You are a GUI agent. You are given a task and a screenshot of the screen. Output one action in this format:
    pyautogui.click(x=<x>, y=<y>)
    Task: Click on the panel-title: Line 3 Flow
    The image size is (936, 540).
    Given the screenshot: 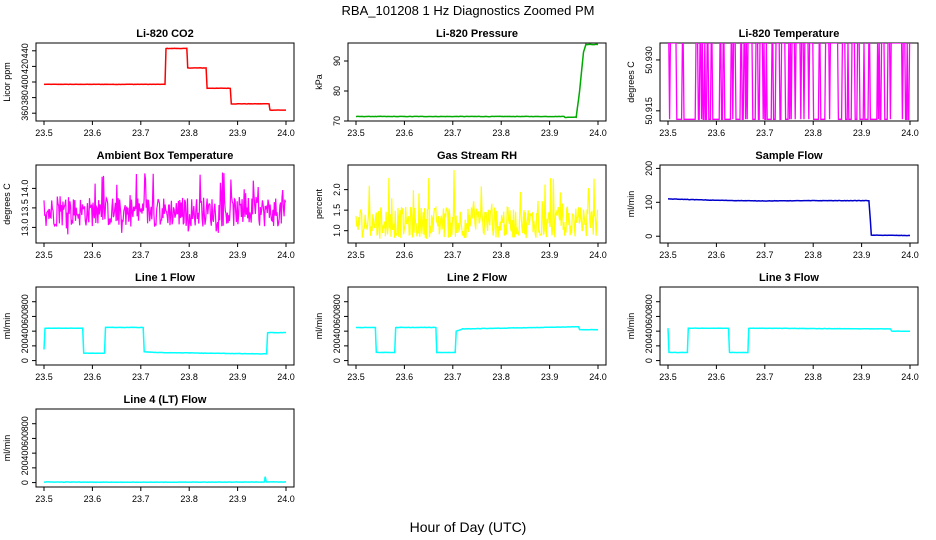 What is the action you would take?
    pyautogui.click(x=789, y=278)
    